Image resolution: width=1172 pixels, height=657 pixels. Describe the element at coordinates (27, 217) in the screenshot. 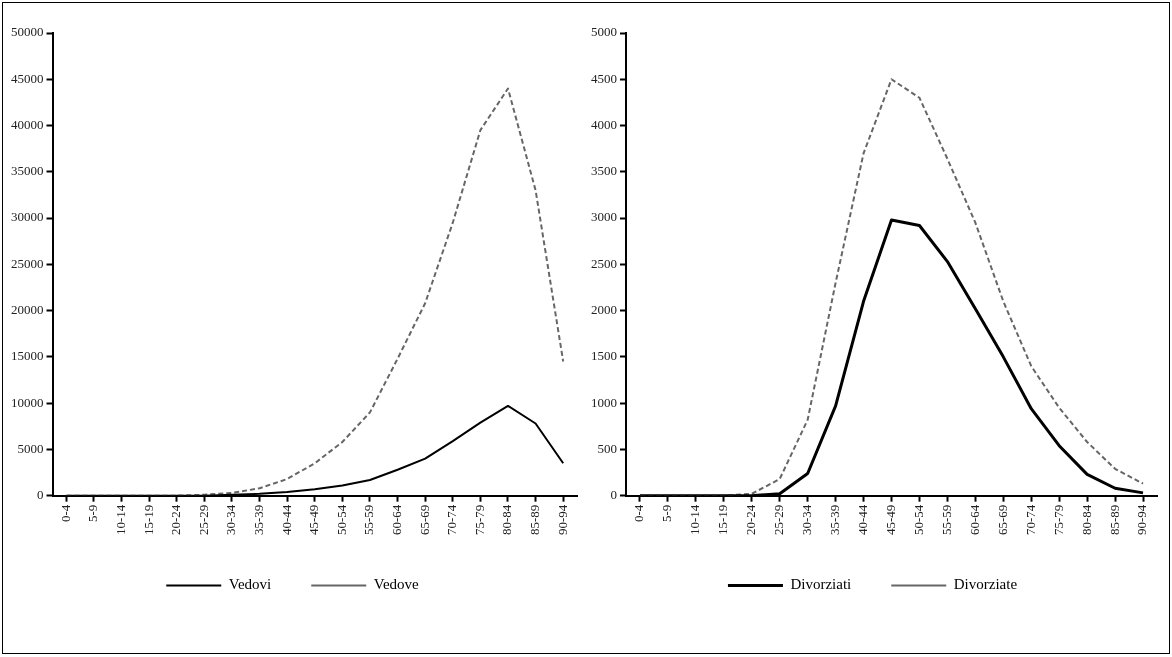

I see `y-tick-label: 30000` at that location.